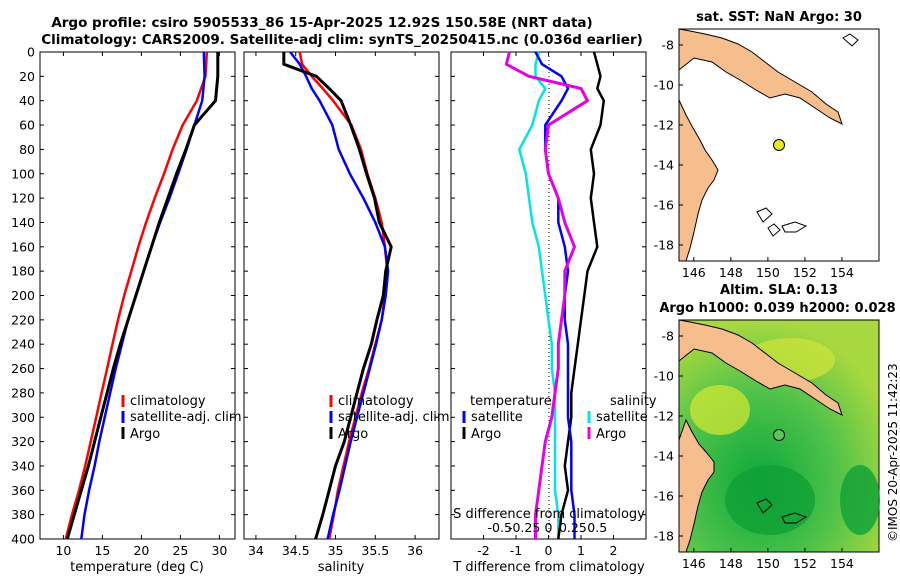 This screenshot has height=580, width=900. Describe the element at coordinates (23, 490) in the screenshot. I see `y-tick-label: 360` at that location.